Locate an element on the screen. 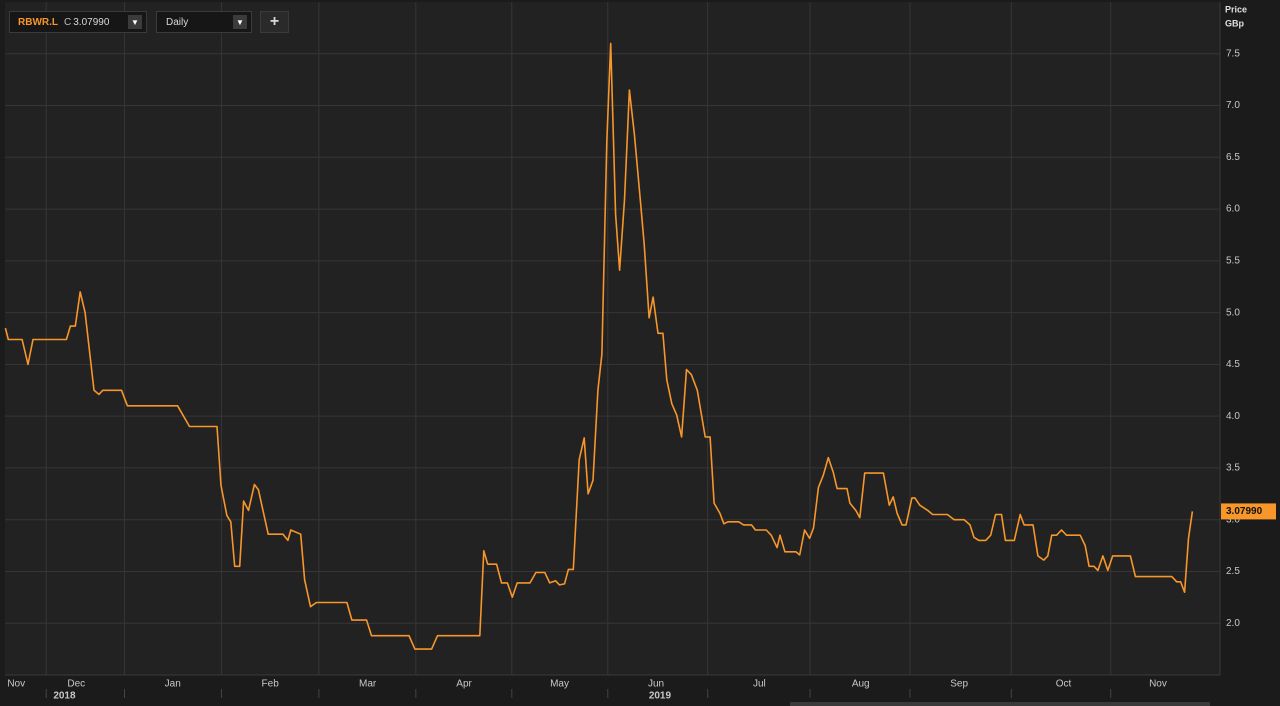  y-tick-label: 4.5 is located at coordinates (1233, 364).